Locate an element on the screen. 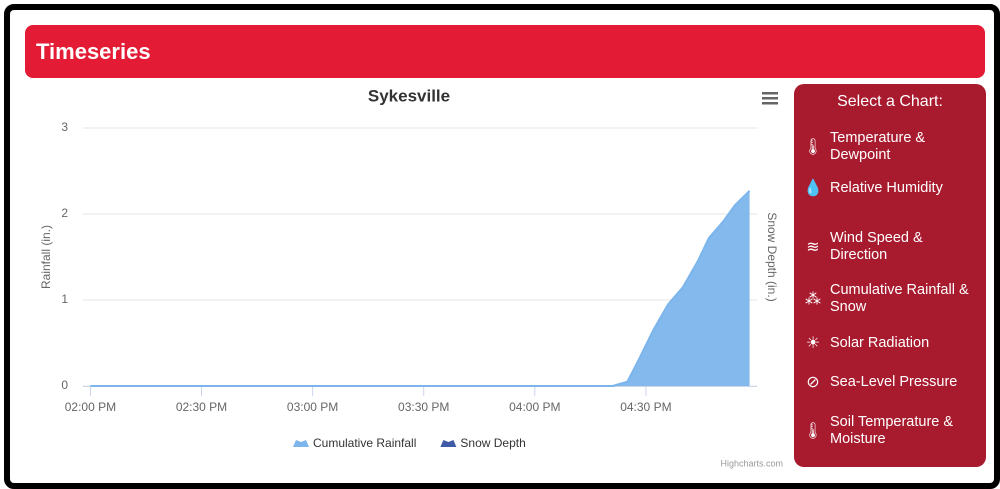  chart-option: ⁂ Cumulative Rainfall & Snow is located at coordinates (892, 299).